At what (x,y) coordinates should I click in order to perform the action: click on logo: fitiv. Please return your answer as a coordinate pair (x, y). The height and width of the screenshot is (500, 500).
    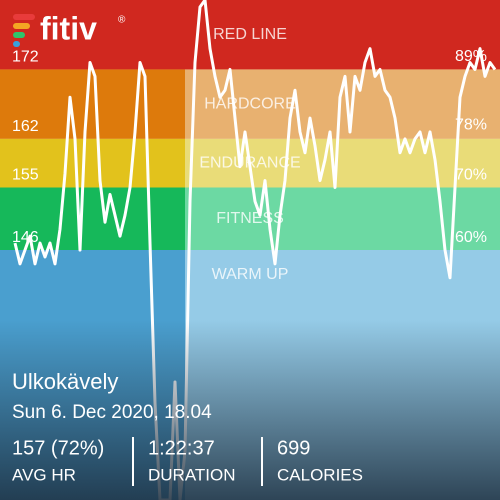
    Looking at the image, I should click on (68, 28).